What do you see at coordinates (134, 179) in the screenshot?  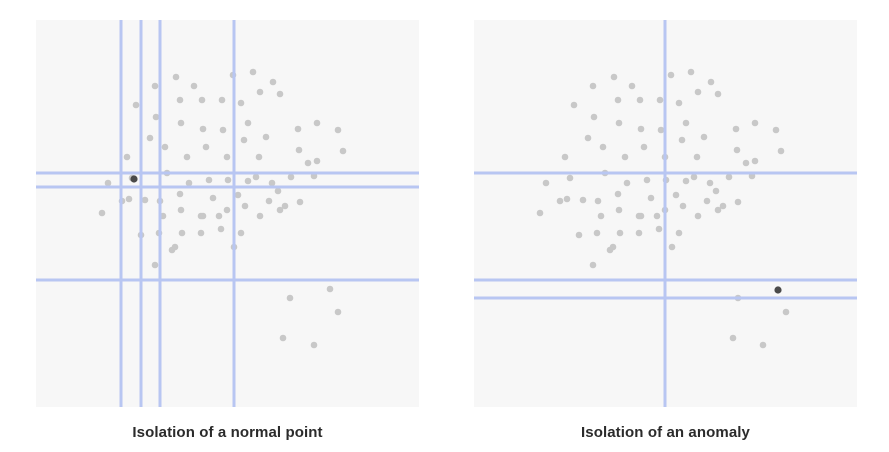 I see `isolated-normal-point` at bounding box center [134, 179].